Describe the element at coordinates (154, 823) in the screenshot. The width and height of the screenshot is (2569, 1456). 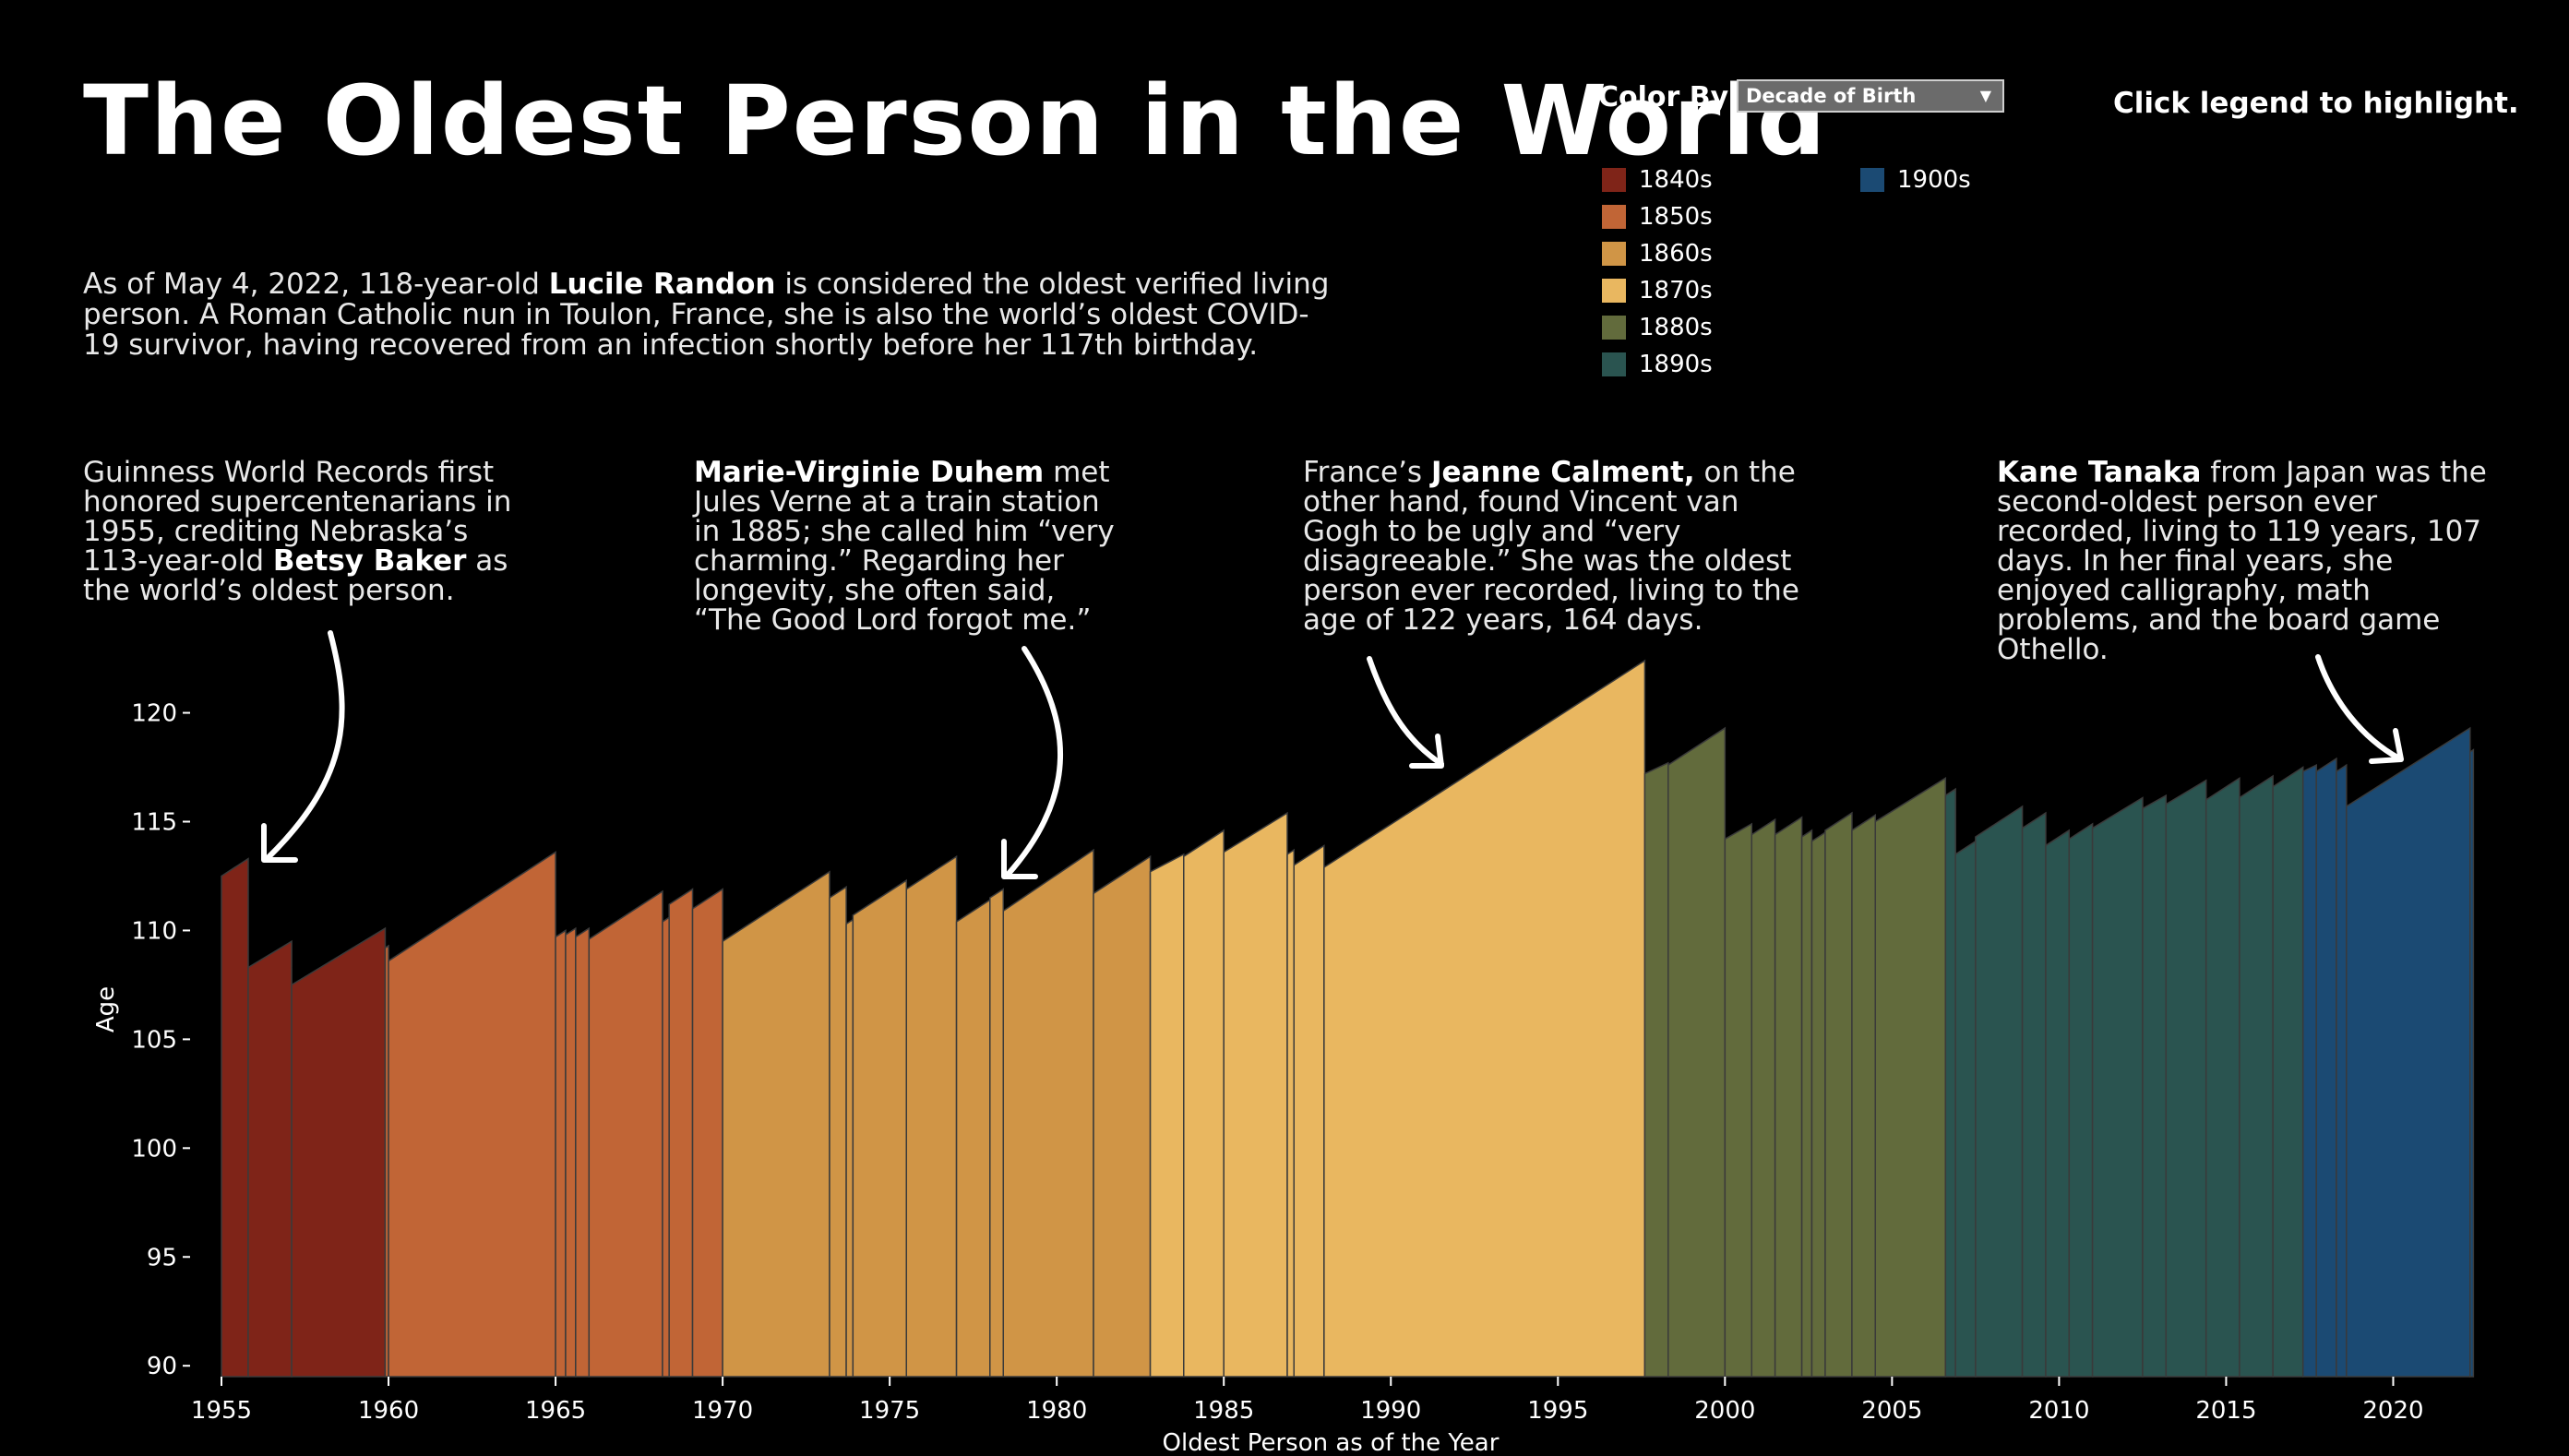
I see `y-tick-label: 115` at that location.